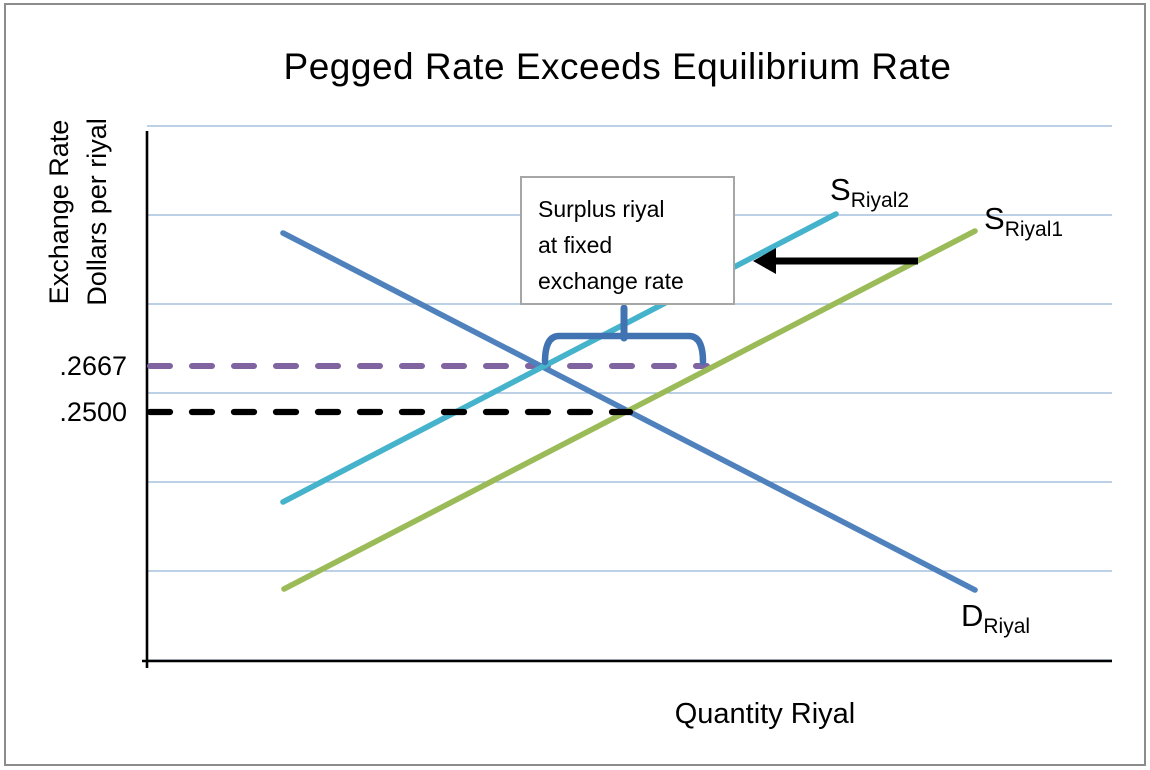  What do you see at coordinates (1007, 627) in the screenshot?
I see `label-demand-riyal-sub: Riyal` at bounding box center [1007, 627].